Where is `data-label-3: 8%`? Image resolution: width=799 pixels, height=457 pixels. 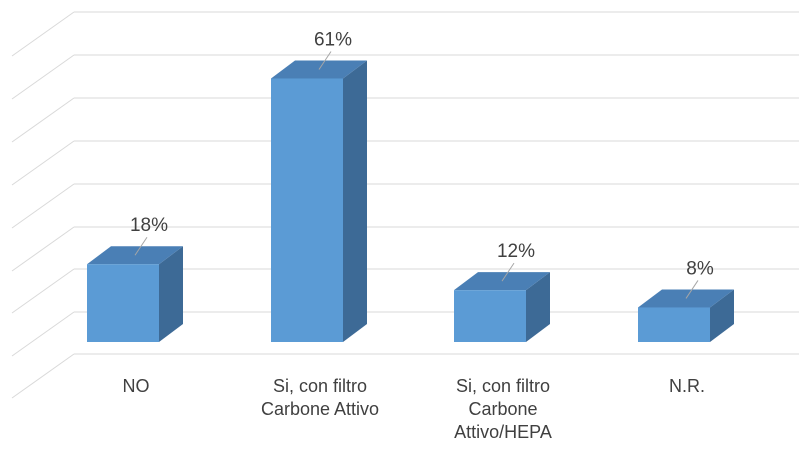 data-label-3: 8% is located at coordinates (700, 268).